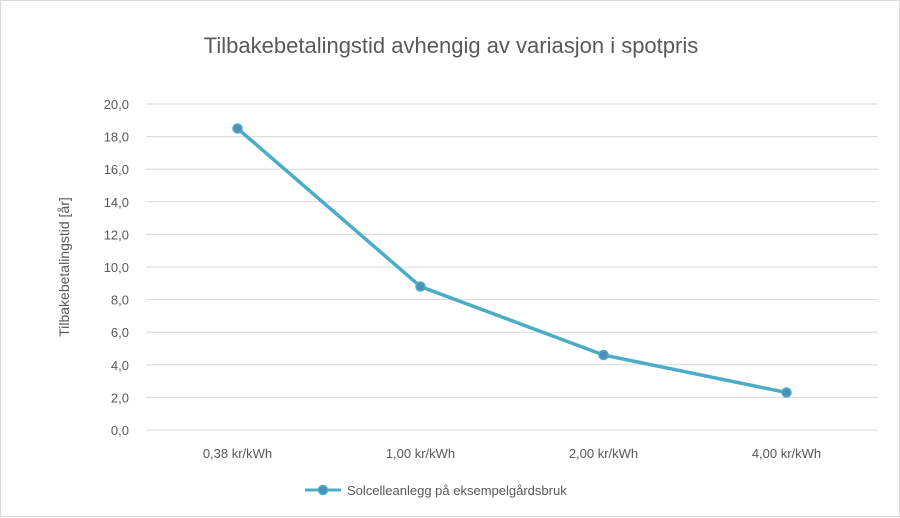 This screenshot has width=900, height=518. I want to click on legend-marker-swatch, so click(323, 490).